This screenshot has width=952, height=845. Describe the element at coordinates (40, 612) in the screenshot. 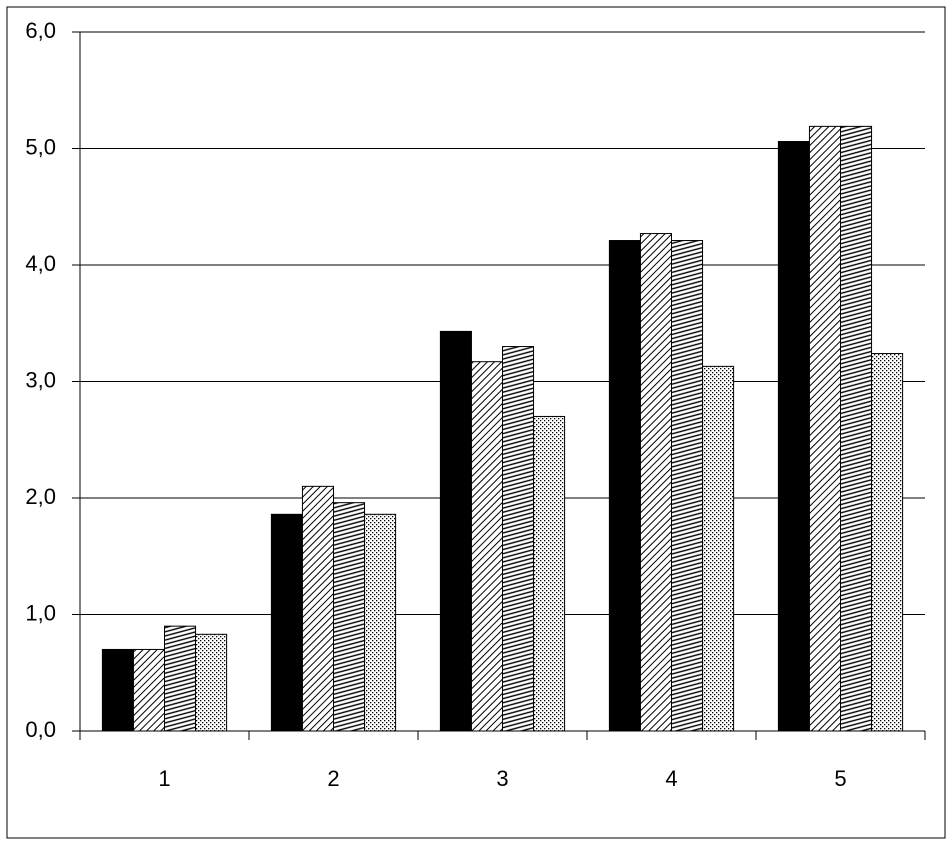

I see `y-tick-label: 1,0` at that location.